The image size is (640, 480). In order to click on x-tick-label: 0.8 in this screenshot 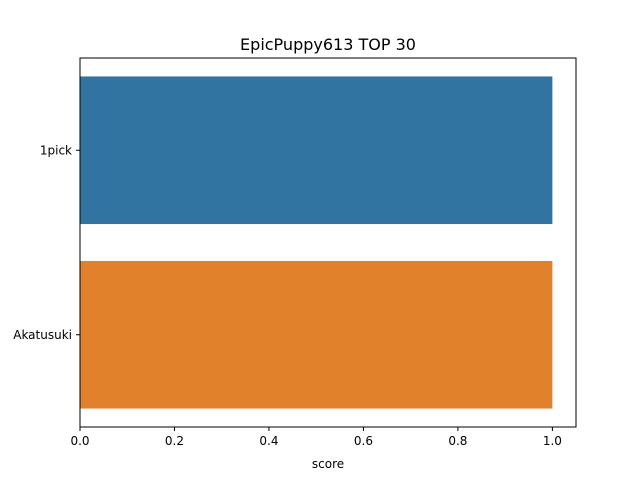, I will do `click(457, 441)`.